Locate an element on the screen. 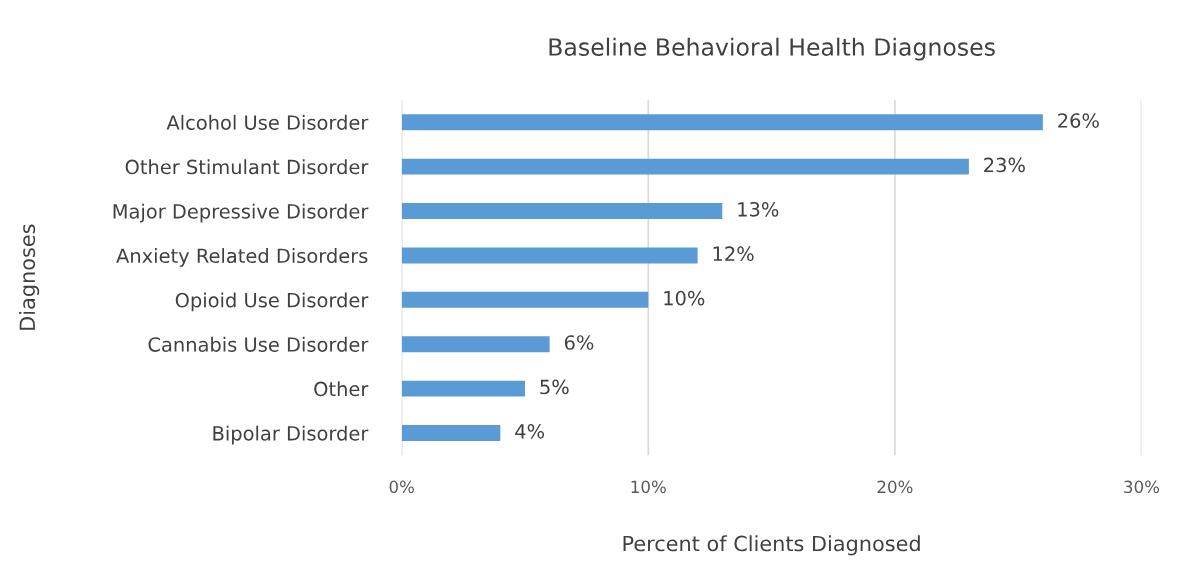  data-label: 10% is located at coordinates (684, 298).